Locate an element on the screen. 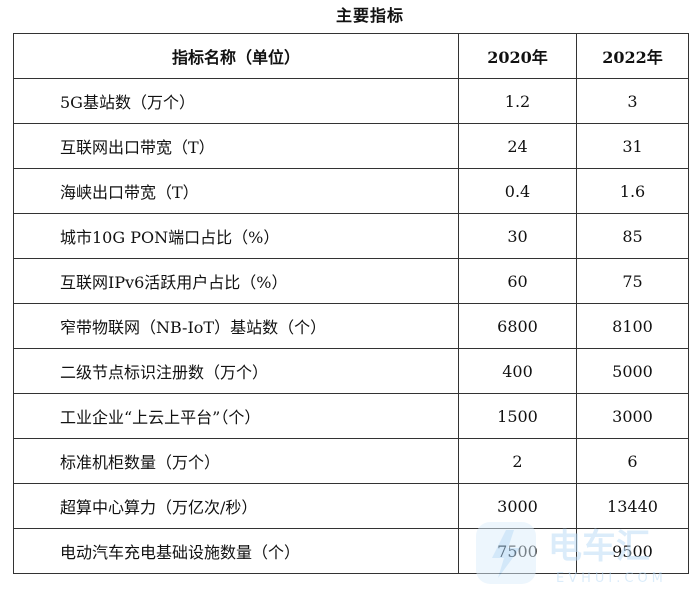 This screenshot has width=700, height=594. value-2022: 1.6 is located at coordinates (632, 191).